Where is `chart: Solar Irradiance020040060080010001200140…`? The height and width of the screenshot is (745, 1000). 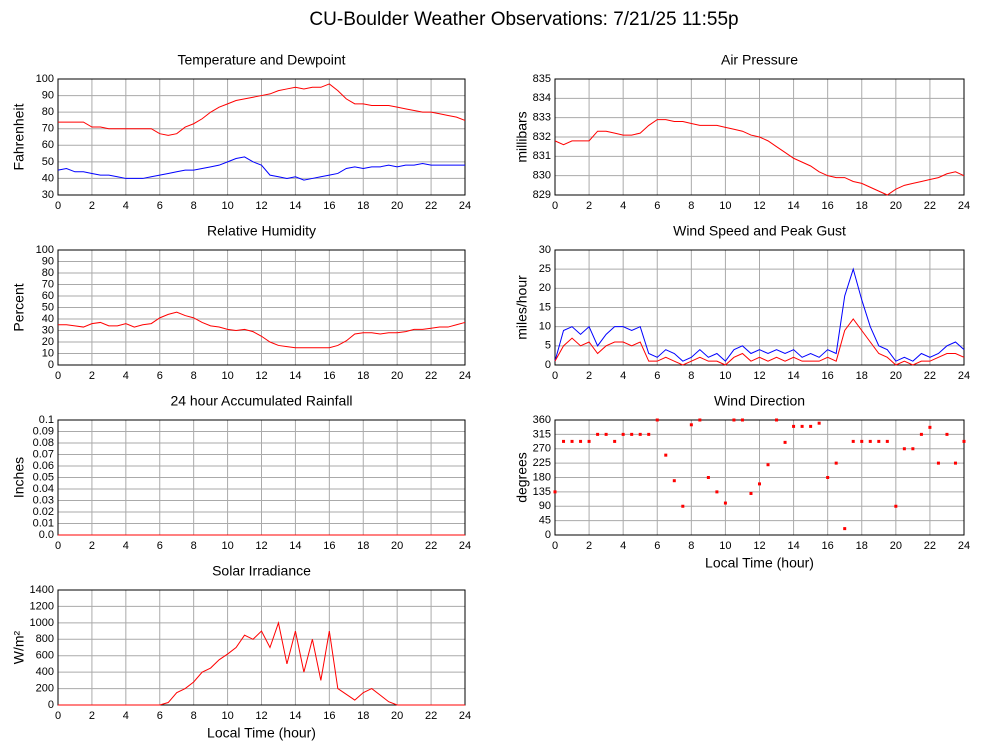 chart: Solar Irradiance020040060080010001200140… is located at coordinates (241, 652).